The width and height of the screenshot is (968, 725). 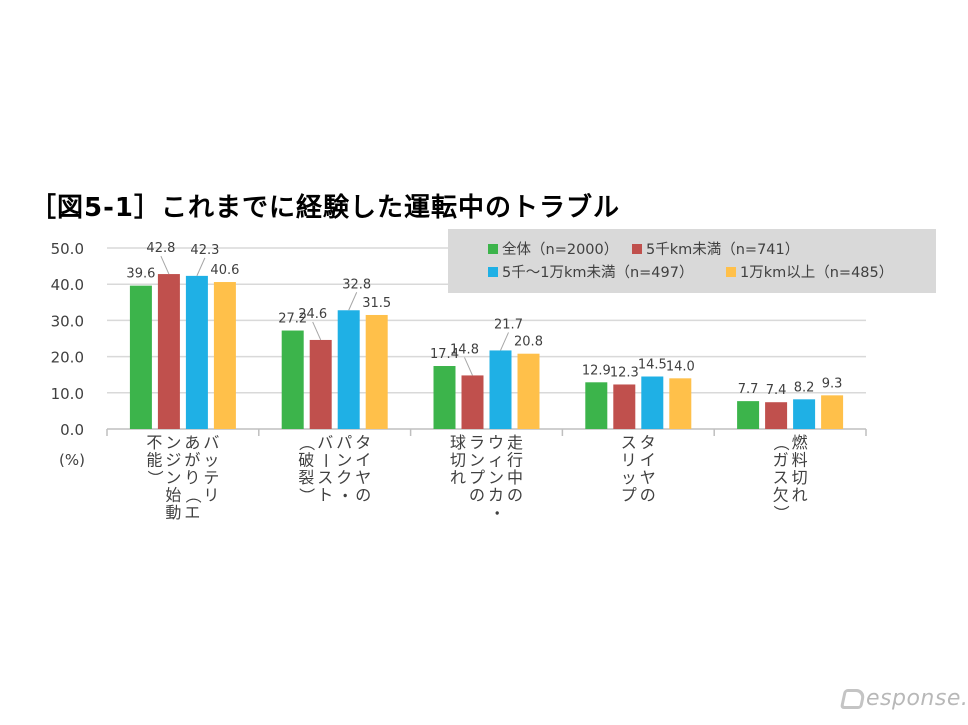 What do you see at coordinates (624, 372) in the screenshot?
I see `data-label: 12.3` at bounding box center [624, 372].